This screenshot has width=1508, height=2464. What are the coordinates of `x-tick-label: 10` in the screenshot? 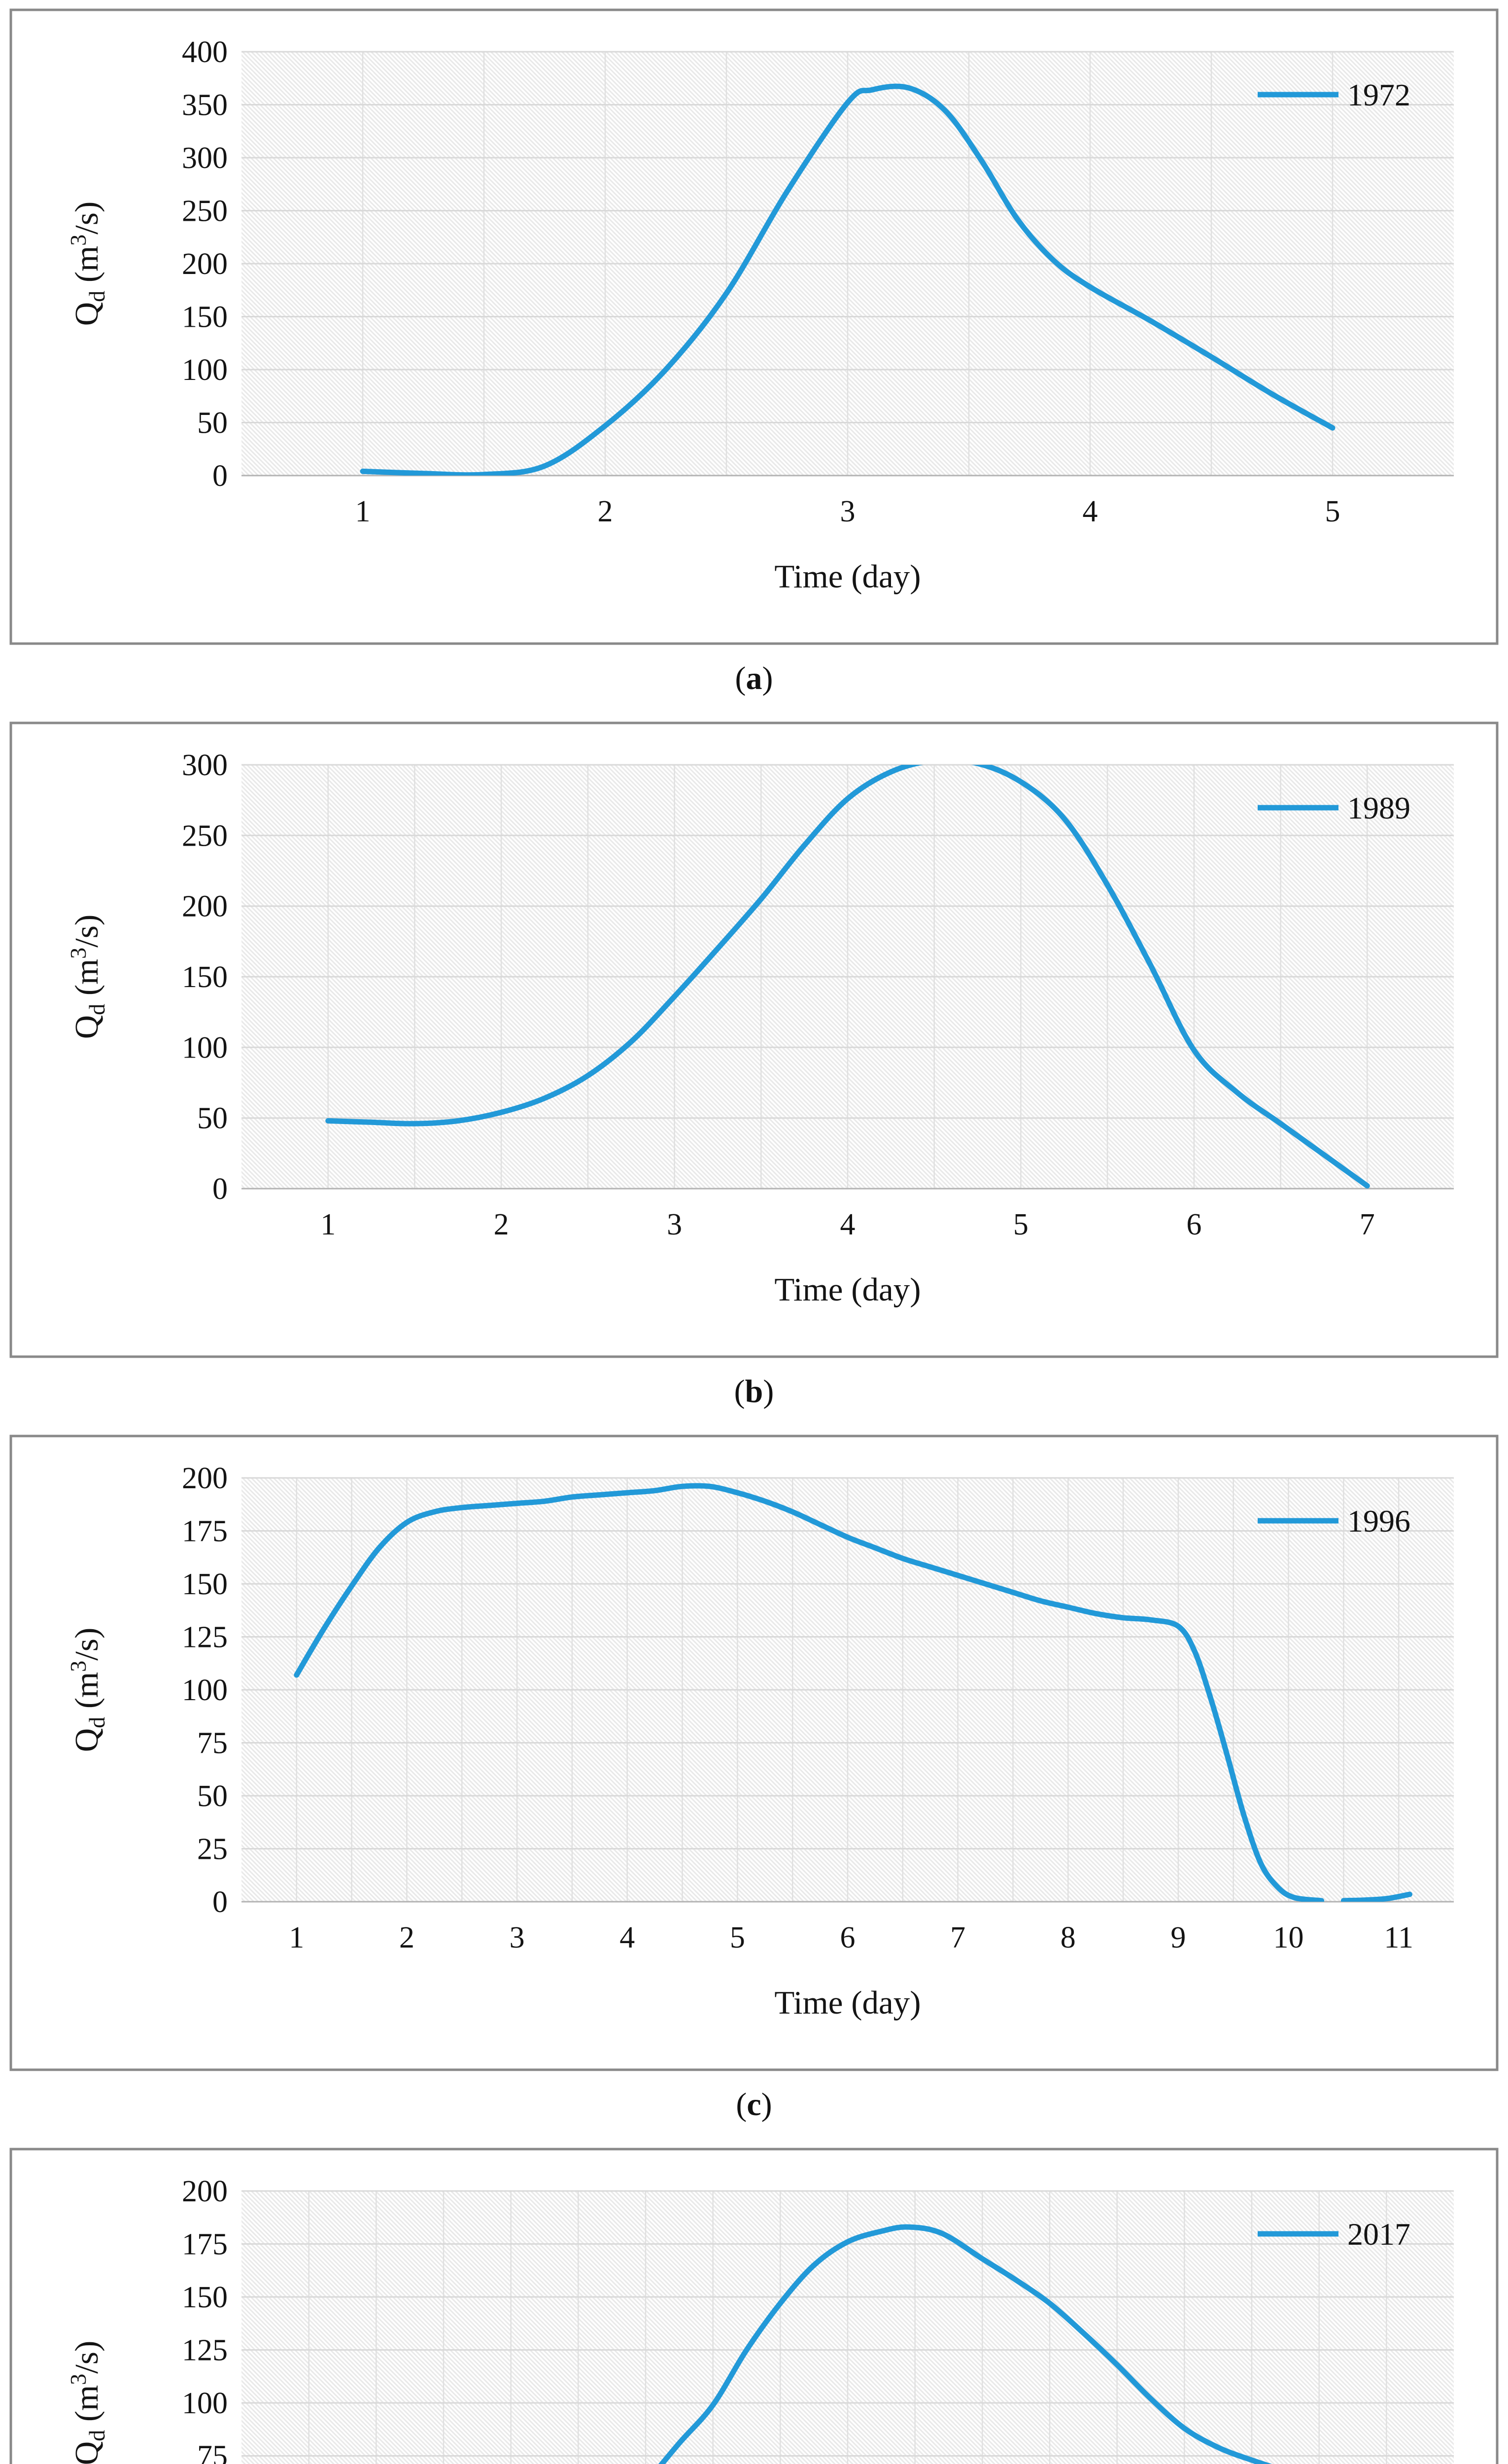 It's located at (1288, 1937).